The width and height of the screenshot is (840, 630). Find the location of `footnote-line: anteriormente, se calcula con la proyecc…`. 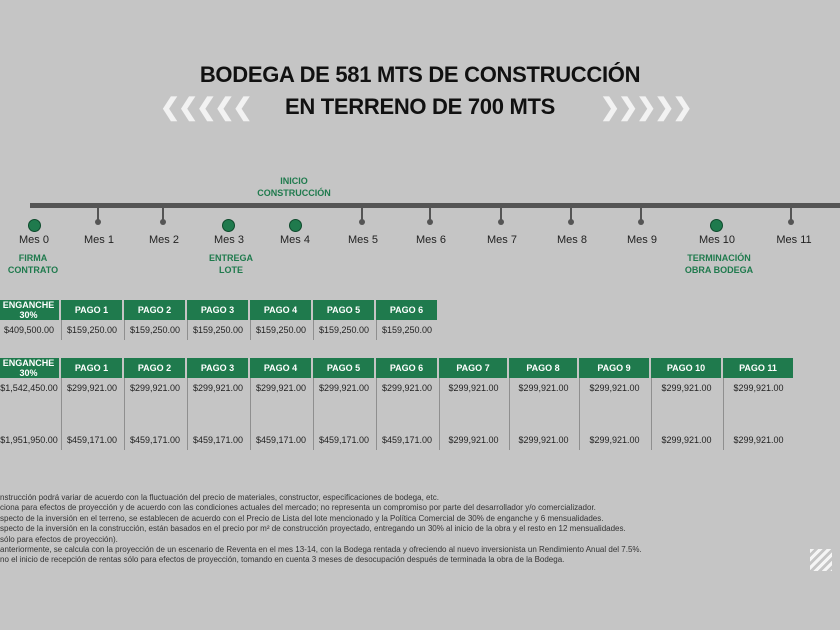

footnote-line: anteriormente, se calcula con la proyecc… is located at coordinates (321, 550).